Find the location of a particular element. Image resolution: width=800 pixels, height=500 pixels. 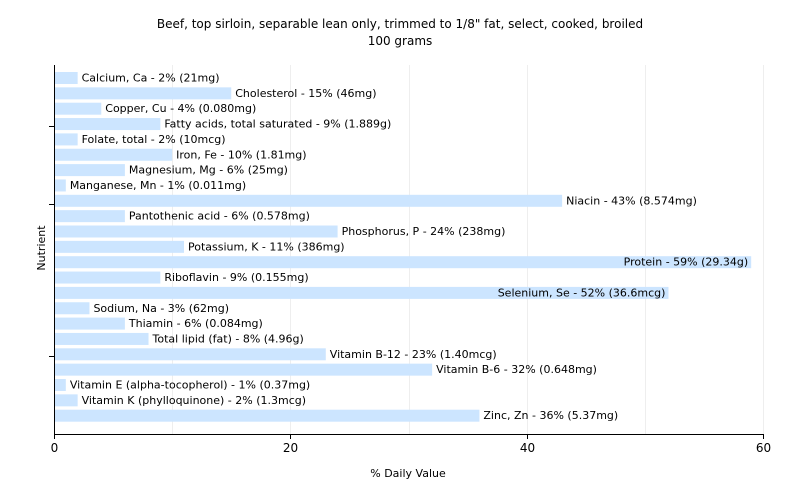

data-label: Thiamin - 6% (0.084mg) is located at coordinates (195, 323).